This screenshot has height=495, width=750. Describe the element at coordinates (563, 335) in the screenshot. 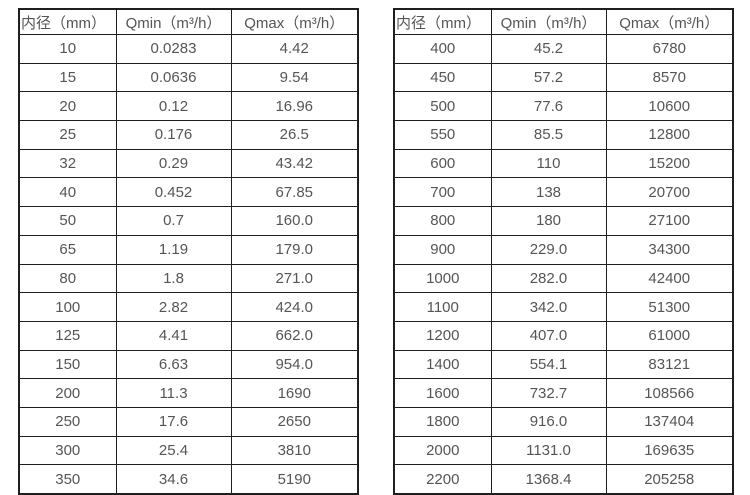

I see `table-row: 1200 407.0 61000` at that location.